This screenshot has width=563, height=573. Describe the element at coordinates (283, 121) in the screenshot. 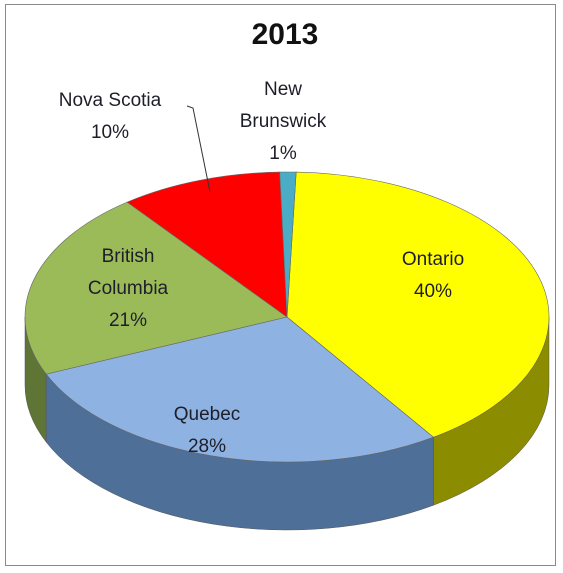

I see `label-new-brunswick: New Brunswick 1%` at that location.